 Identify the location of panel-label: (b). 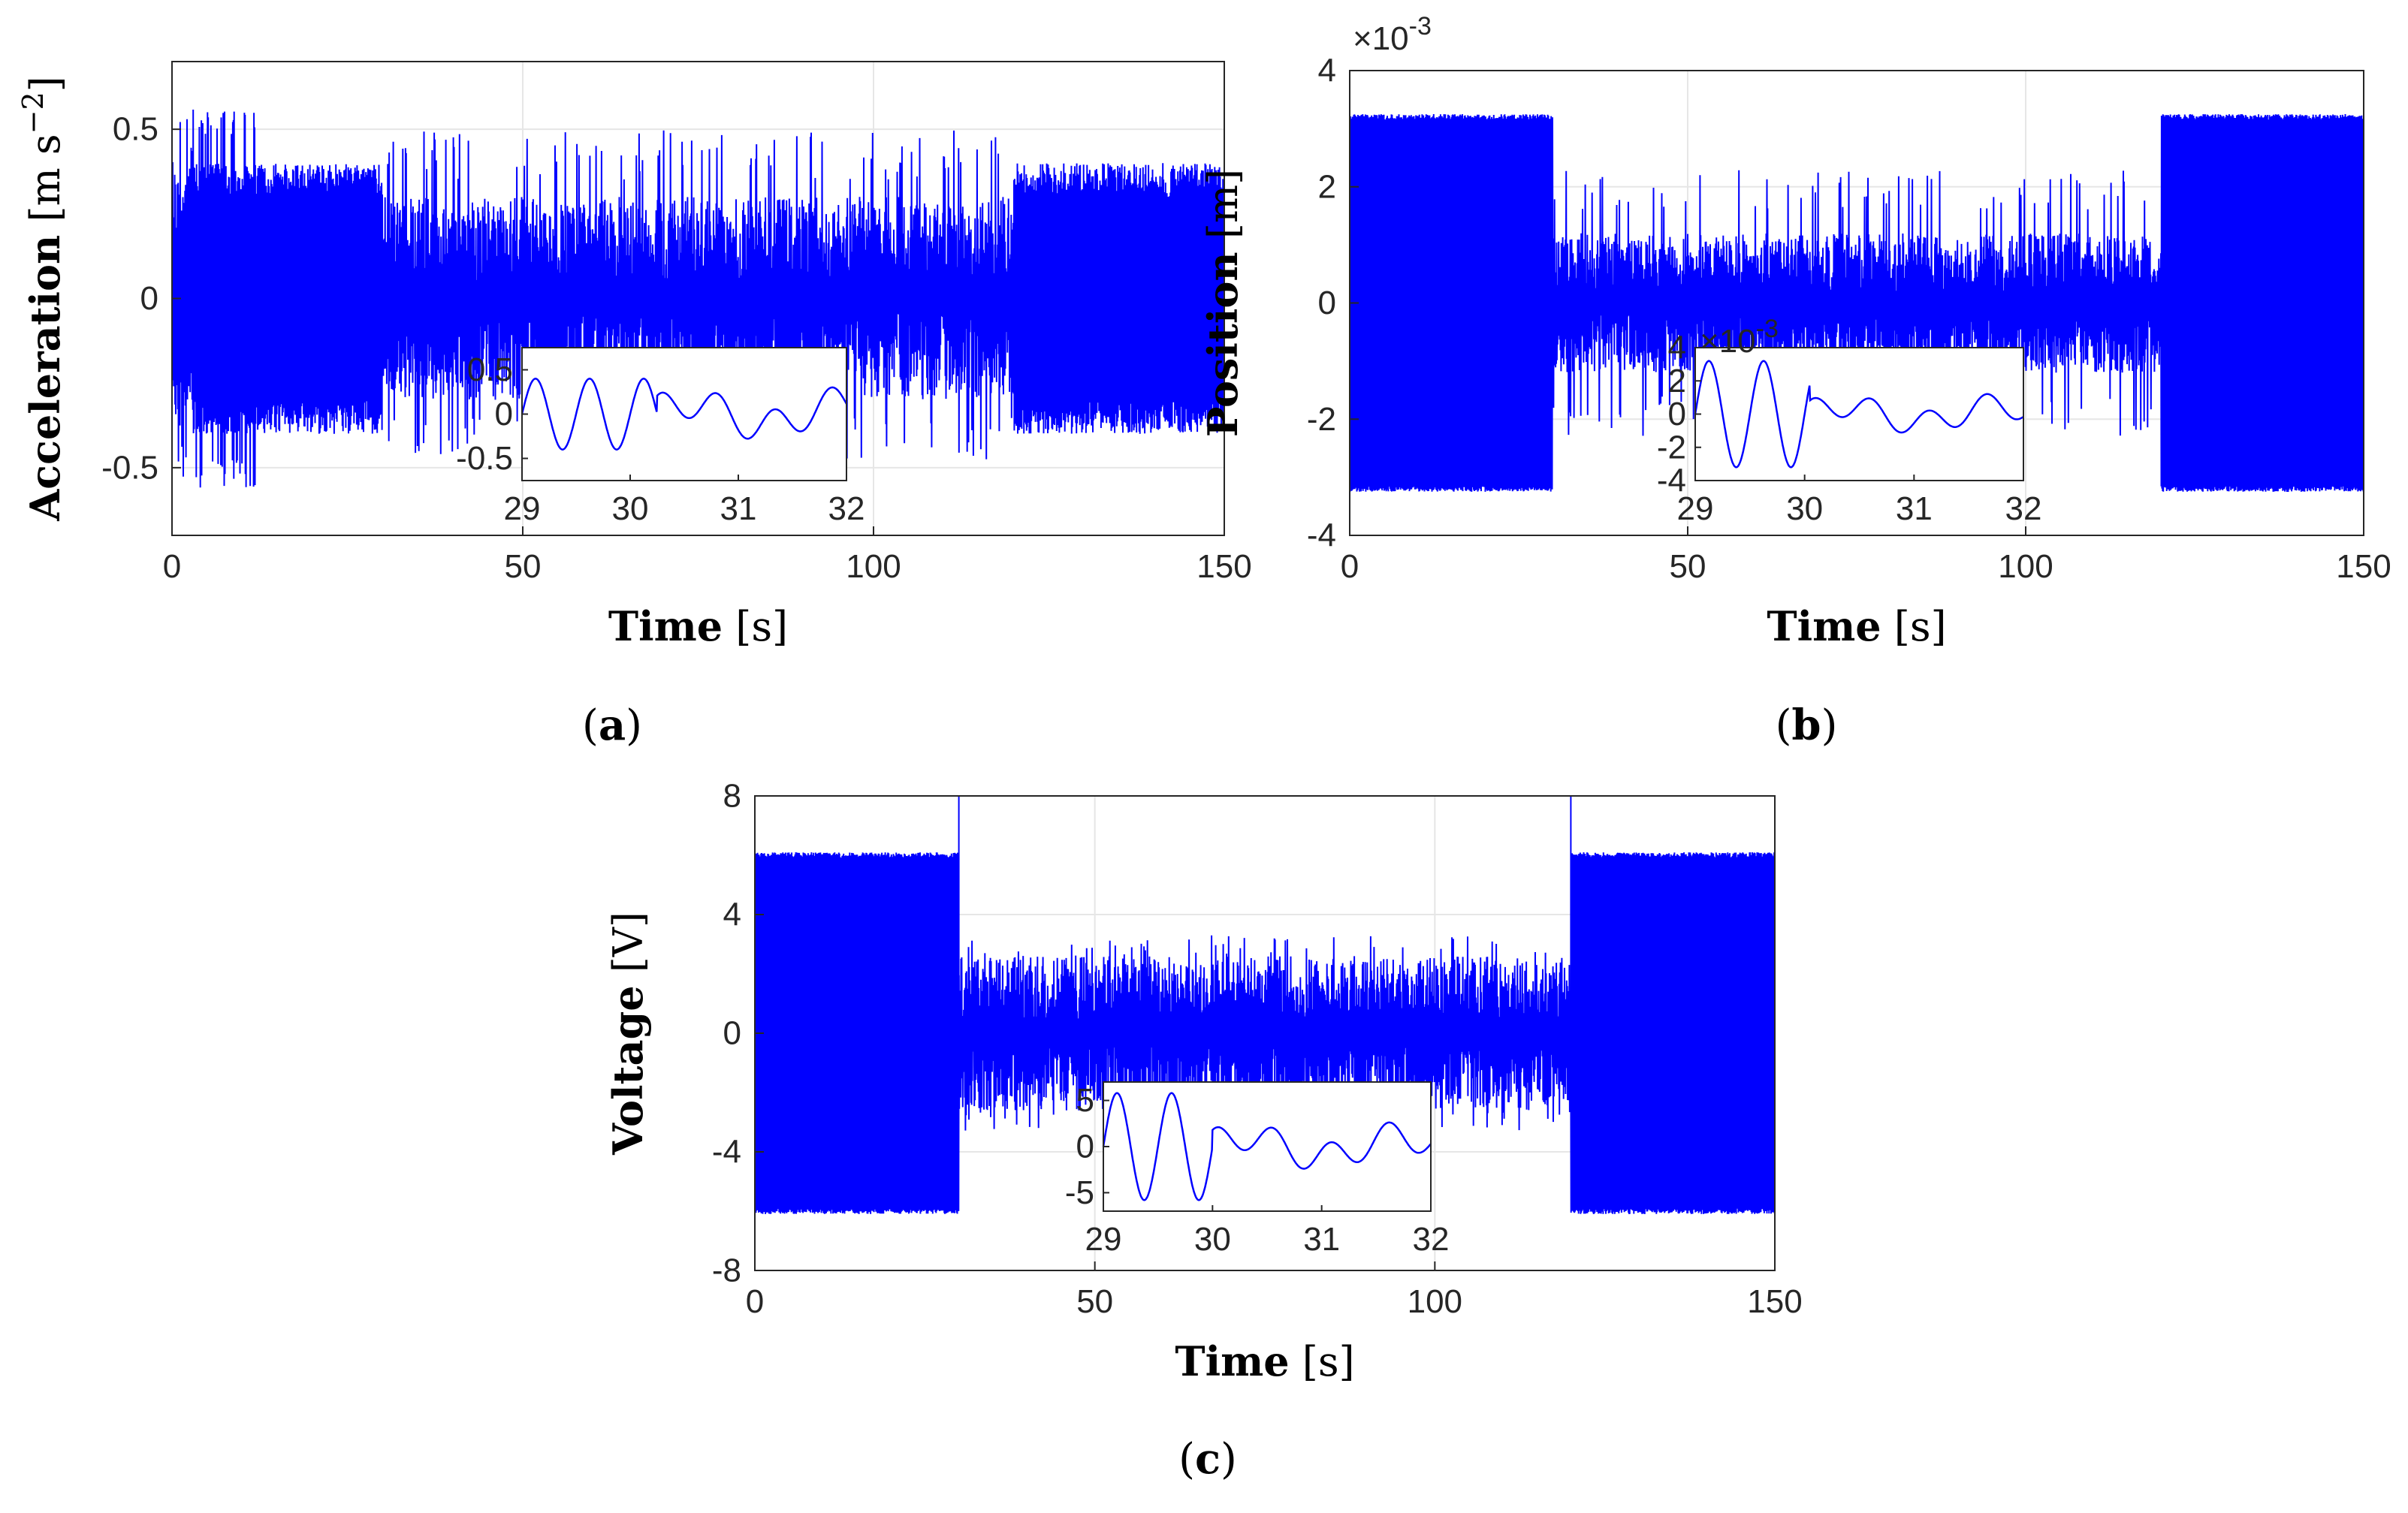
(1807, 725).